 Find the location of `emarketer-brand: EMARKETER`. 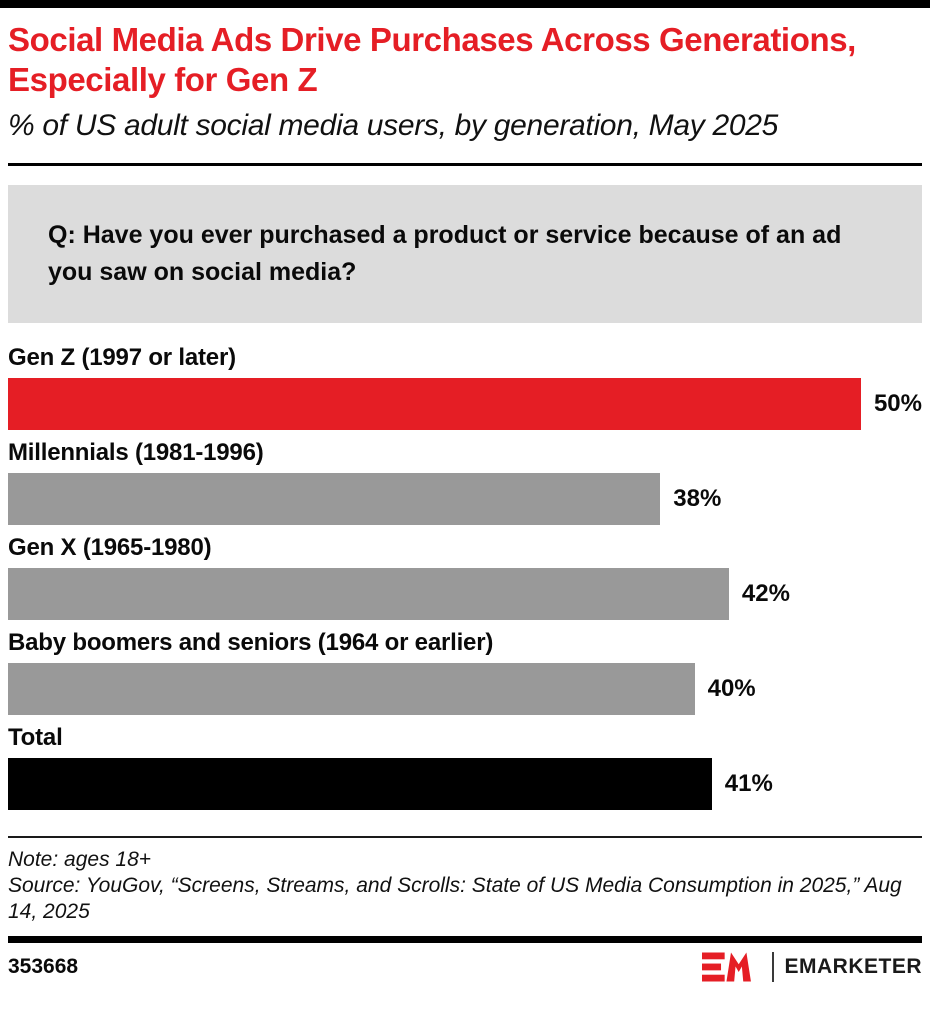

emarketer-brand: EMARKETER is located at coordinates (812, 967).